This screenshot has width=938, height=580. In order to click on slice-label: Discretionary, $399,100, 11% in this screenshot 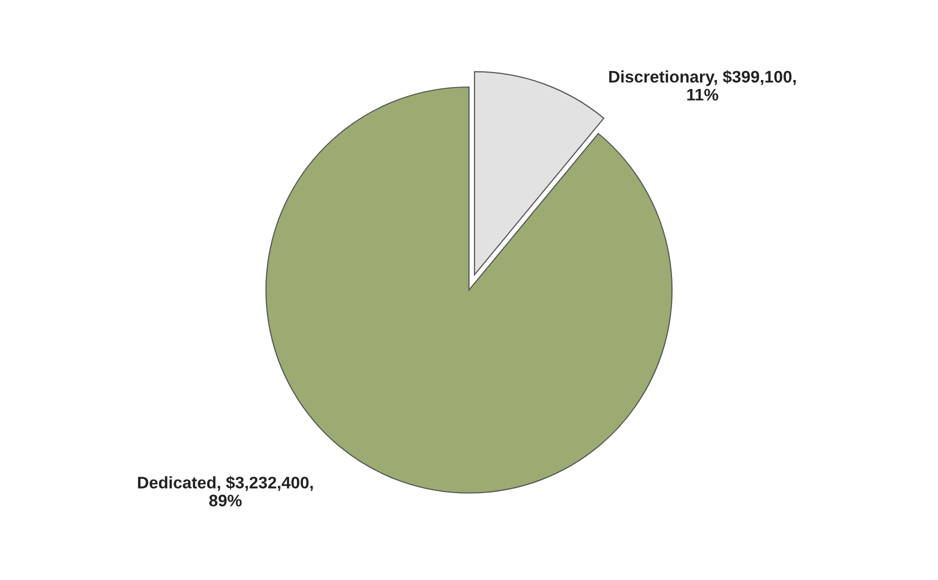, I will do `click(702, 85)`.